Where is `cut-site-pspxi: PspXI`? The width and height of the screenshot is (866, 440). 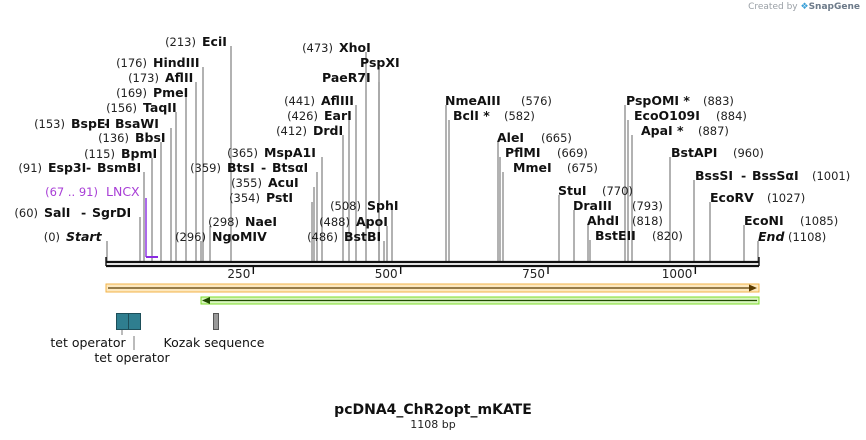 cut-site-pspxi: PspXI is located at coordinates (380, 62).